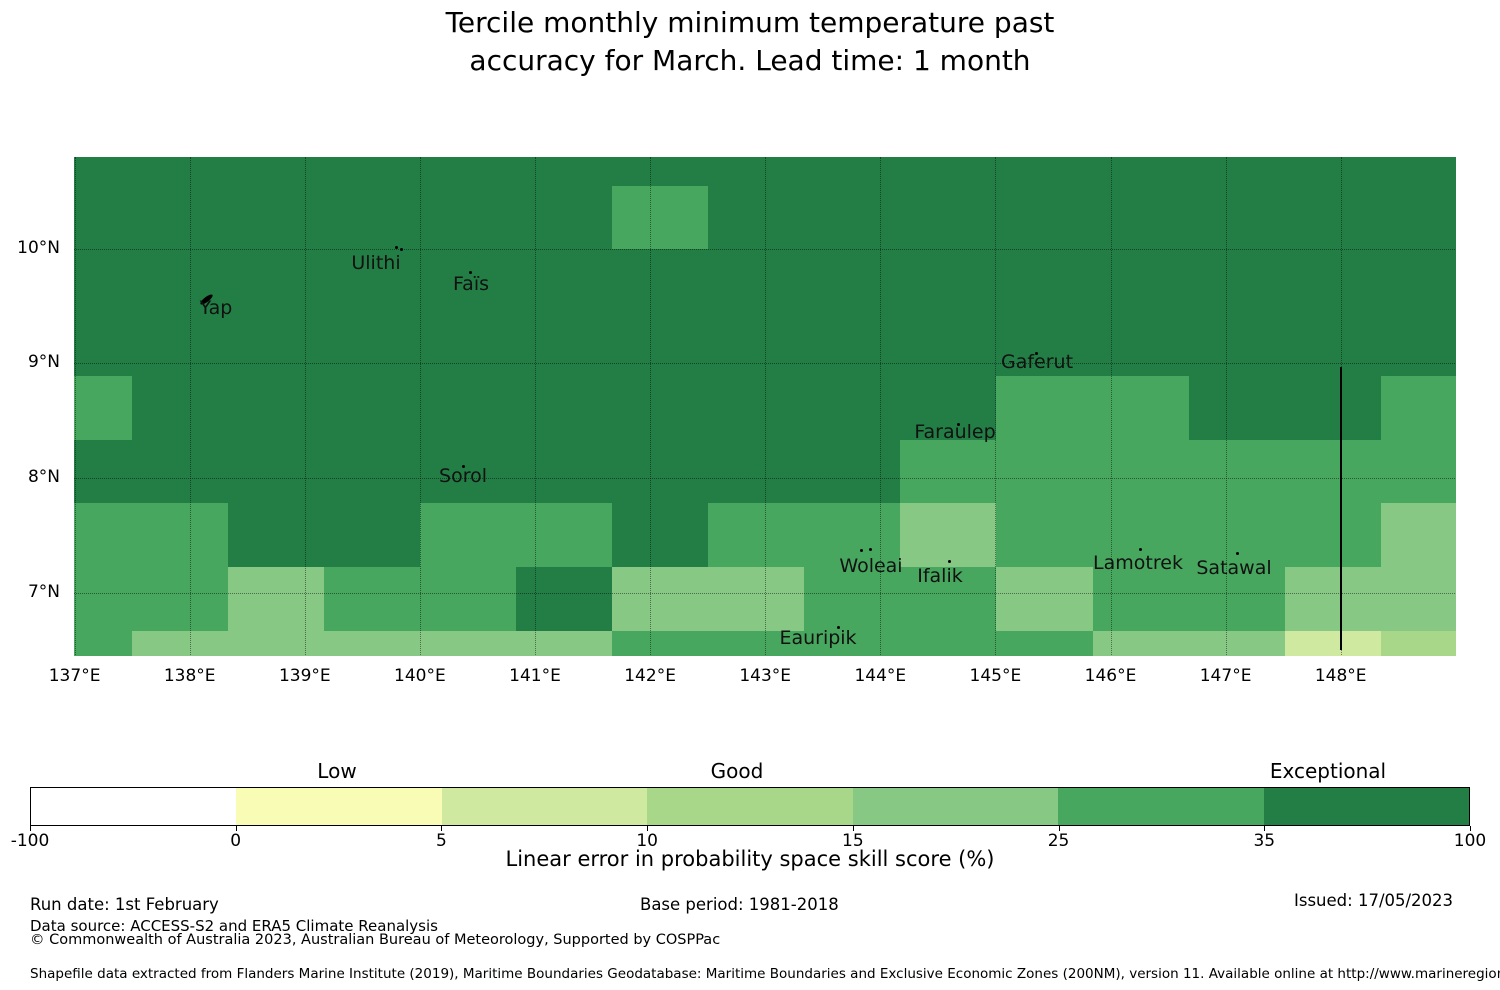  What do you see at coordinates (38, 247) in the screenshot?
I see `y-axis-tick-label: 10°N` at bounding box center [38, 247].